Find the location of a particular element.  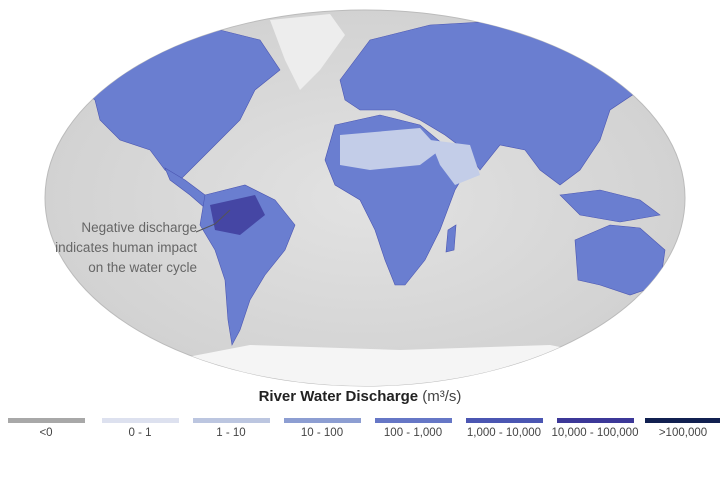

annotation-line-1: Negative discharge is located at coordinates (139, 227).